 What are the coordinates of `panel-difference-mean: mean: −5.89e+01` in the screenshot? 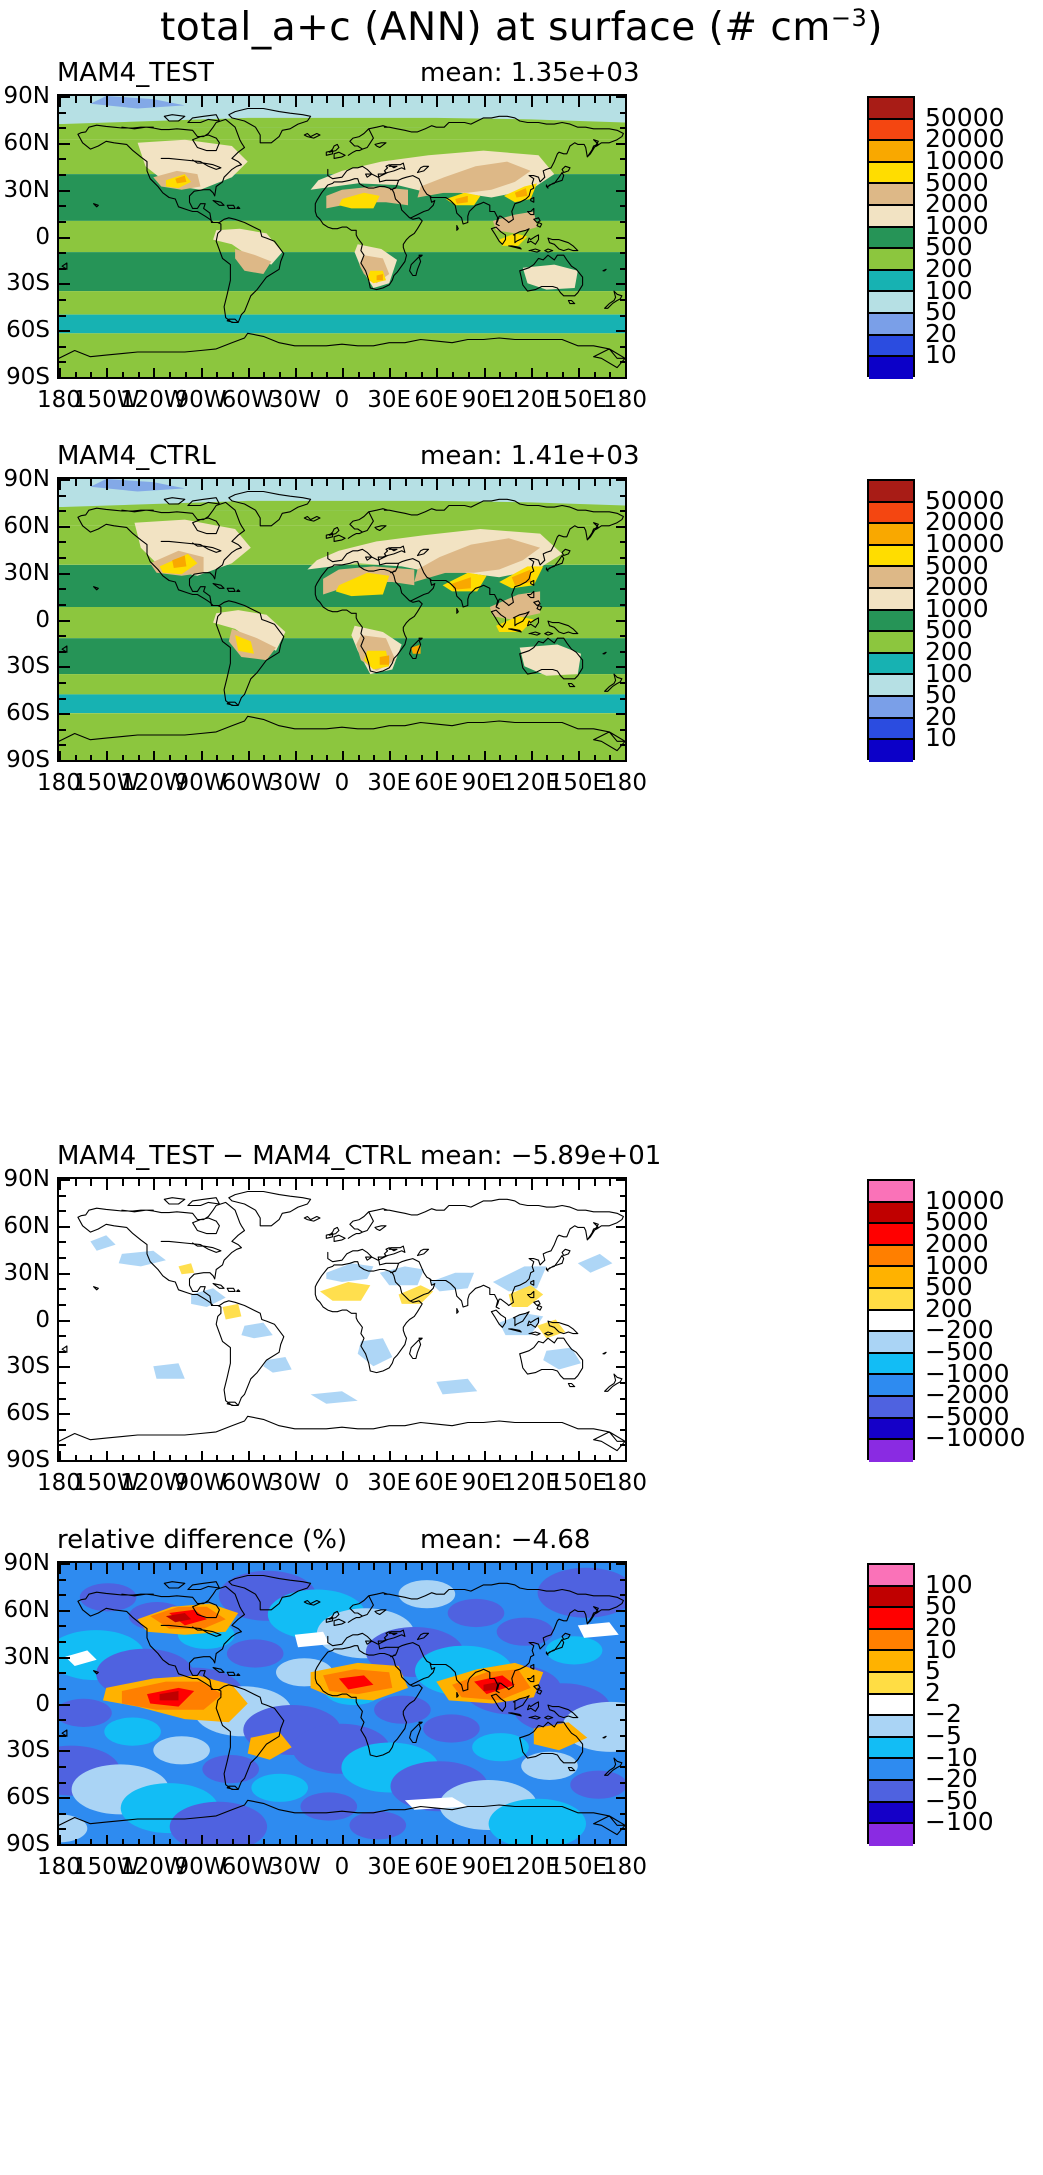 It's located at (541, 1156).